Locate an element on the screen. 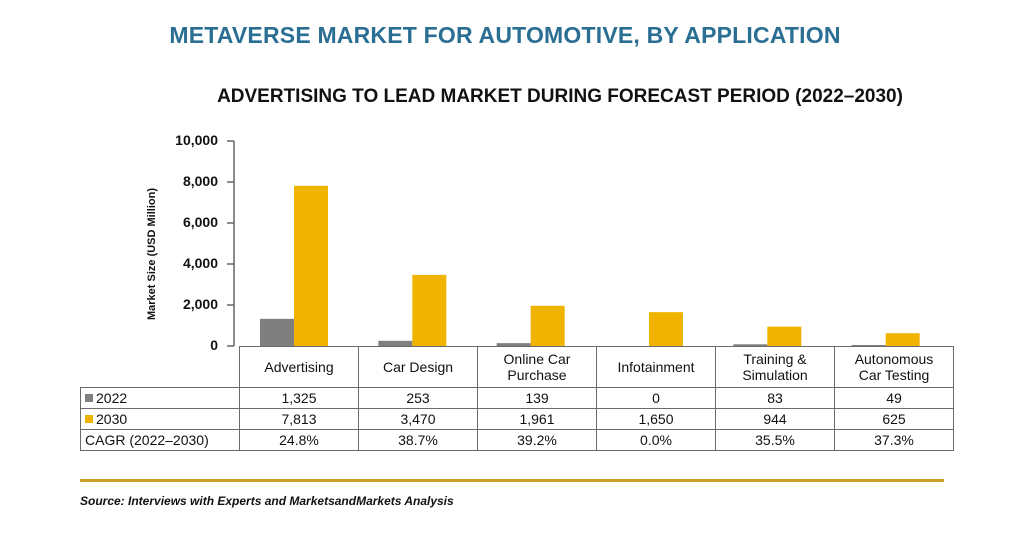 This screenshot has width=1024, height=536. y-tick-label: 6,000 is located at coordinates (200, 222).